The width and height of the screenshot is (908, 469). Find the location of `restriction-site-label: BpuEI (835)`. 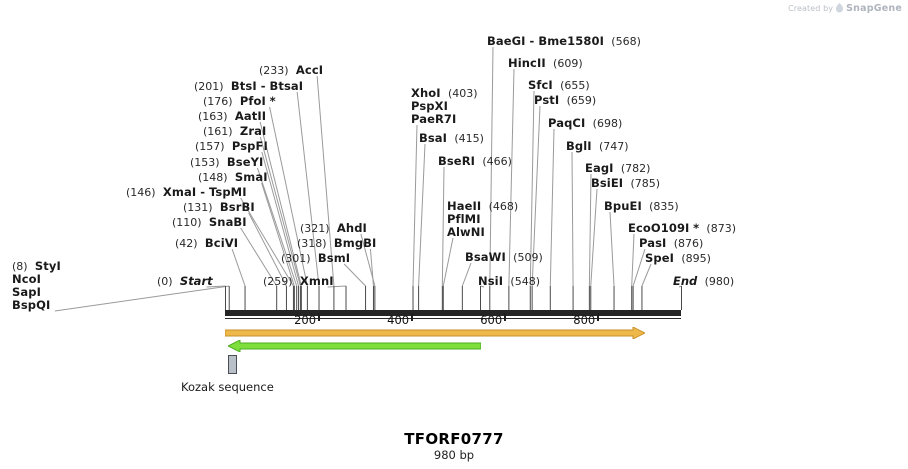

restriction-site-label: BpuEI (835) is located at coordinates (641, 207).